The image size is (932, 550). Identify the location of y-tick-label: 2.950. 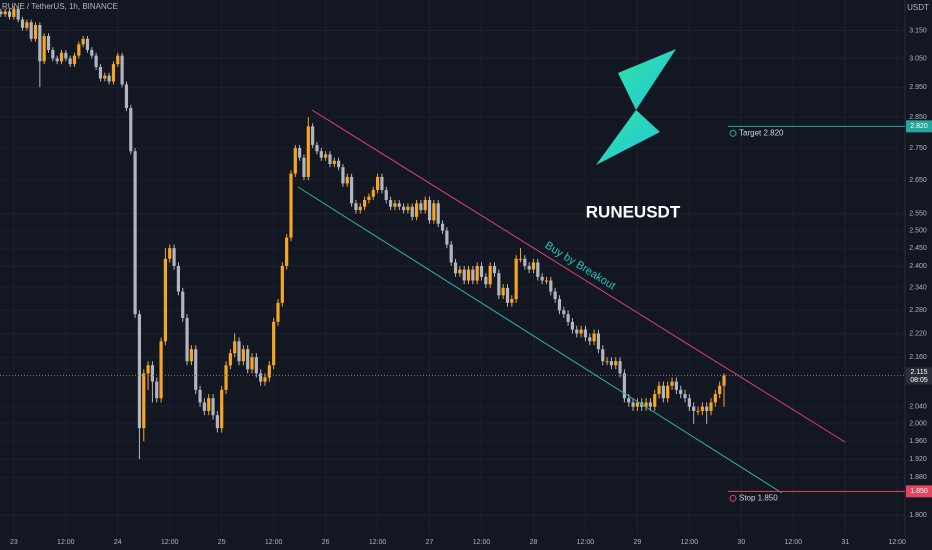
(918, 87).